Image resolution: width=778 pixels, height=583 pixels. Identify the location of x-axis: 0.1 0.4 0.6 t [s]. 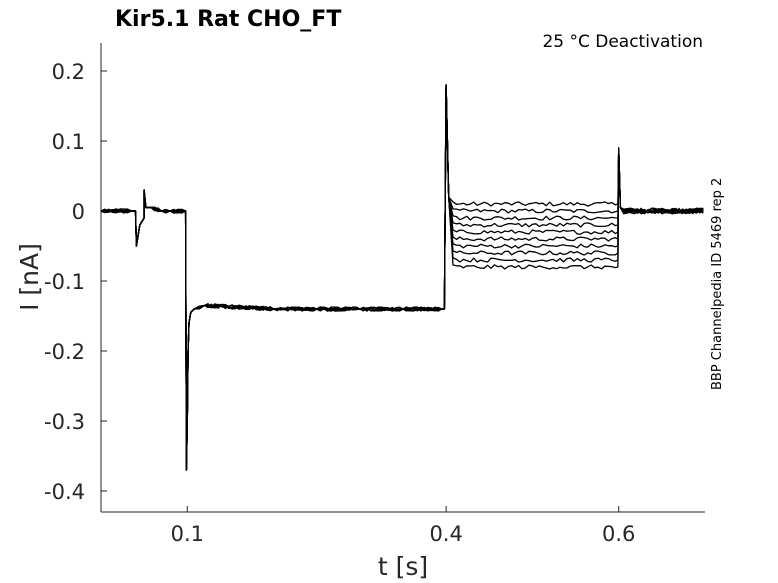
(403, 543).